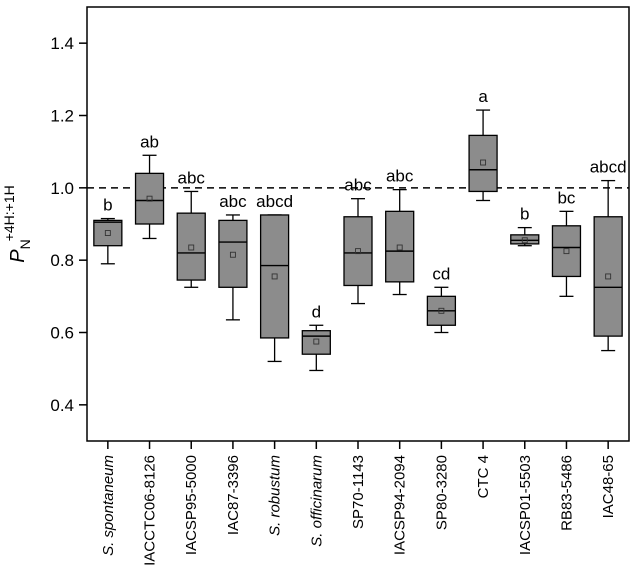  What do you see at coordinates (566, 359) in the screenshot?
I see `box-group: bc RB83-5486` at bounding box center [566, 359].